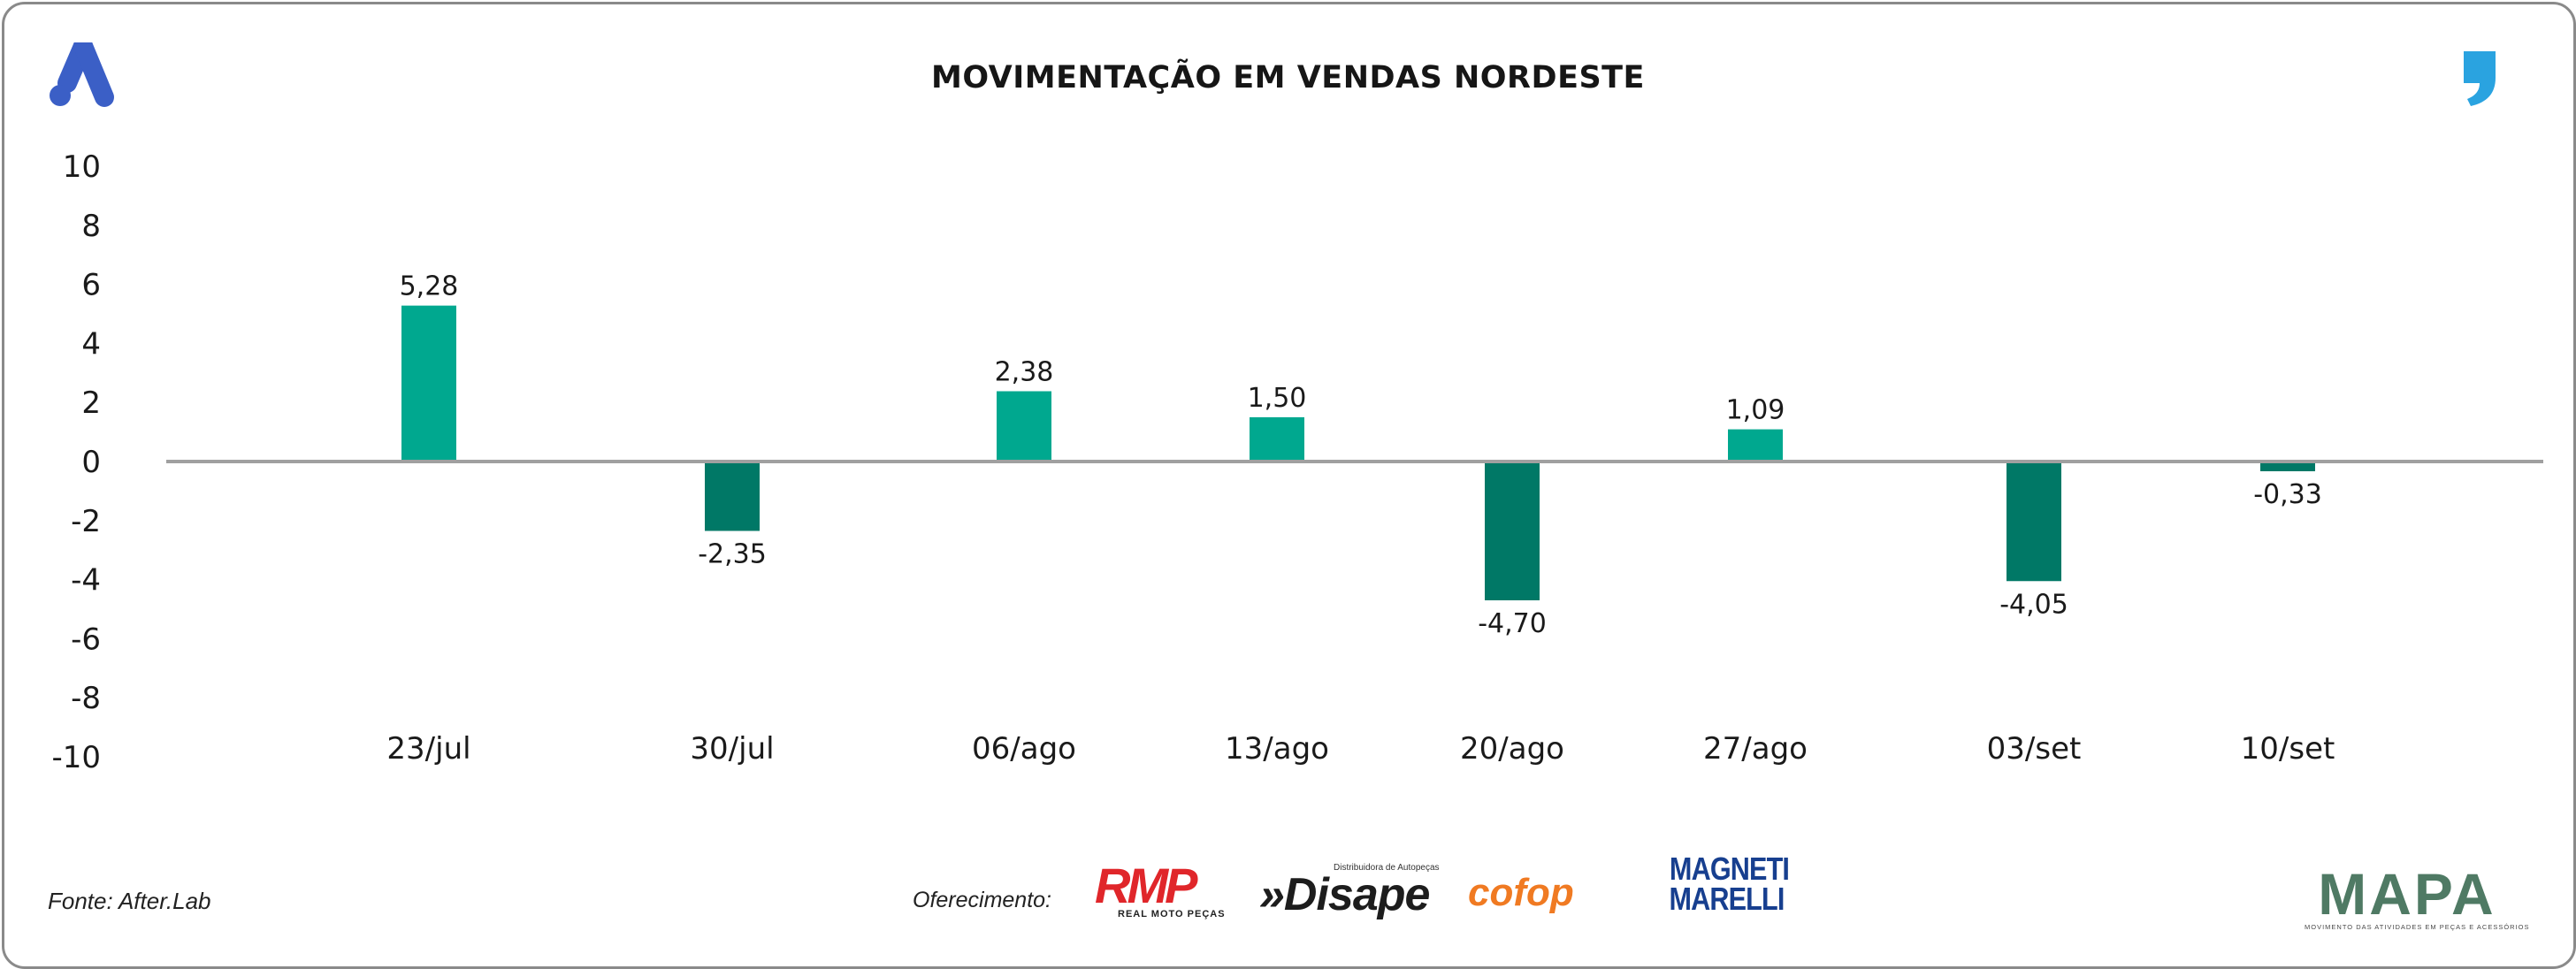  What do you see at coordinates (2407, 894) in the screenshot?
I see `mapa-mark: MAPA` at bounding box center [2407, 894].